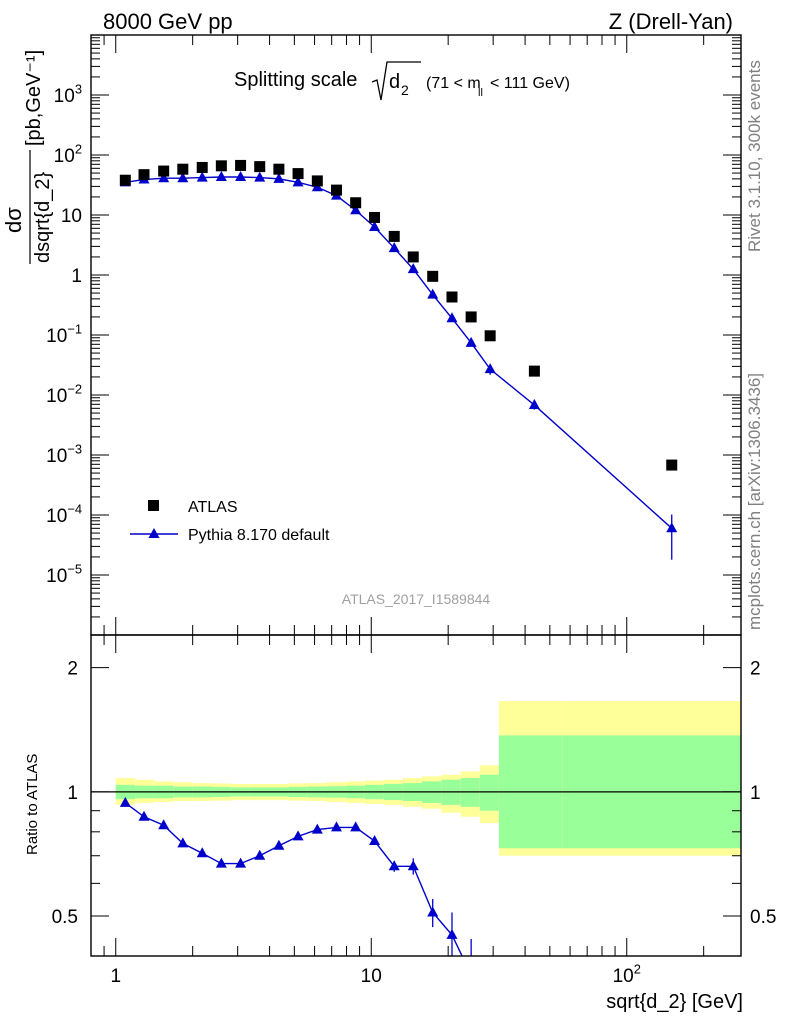 Image resolution: width=786 pixels, height=1024 pixels. I want to click on title-main: Splitting scale, so click(295, 80).